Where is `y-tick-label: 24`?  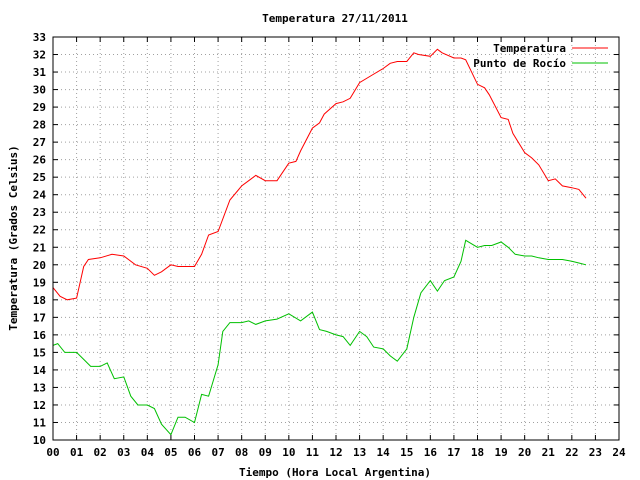 y-tick-label: 24 is located at coordinates (40, 195).